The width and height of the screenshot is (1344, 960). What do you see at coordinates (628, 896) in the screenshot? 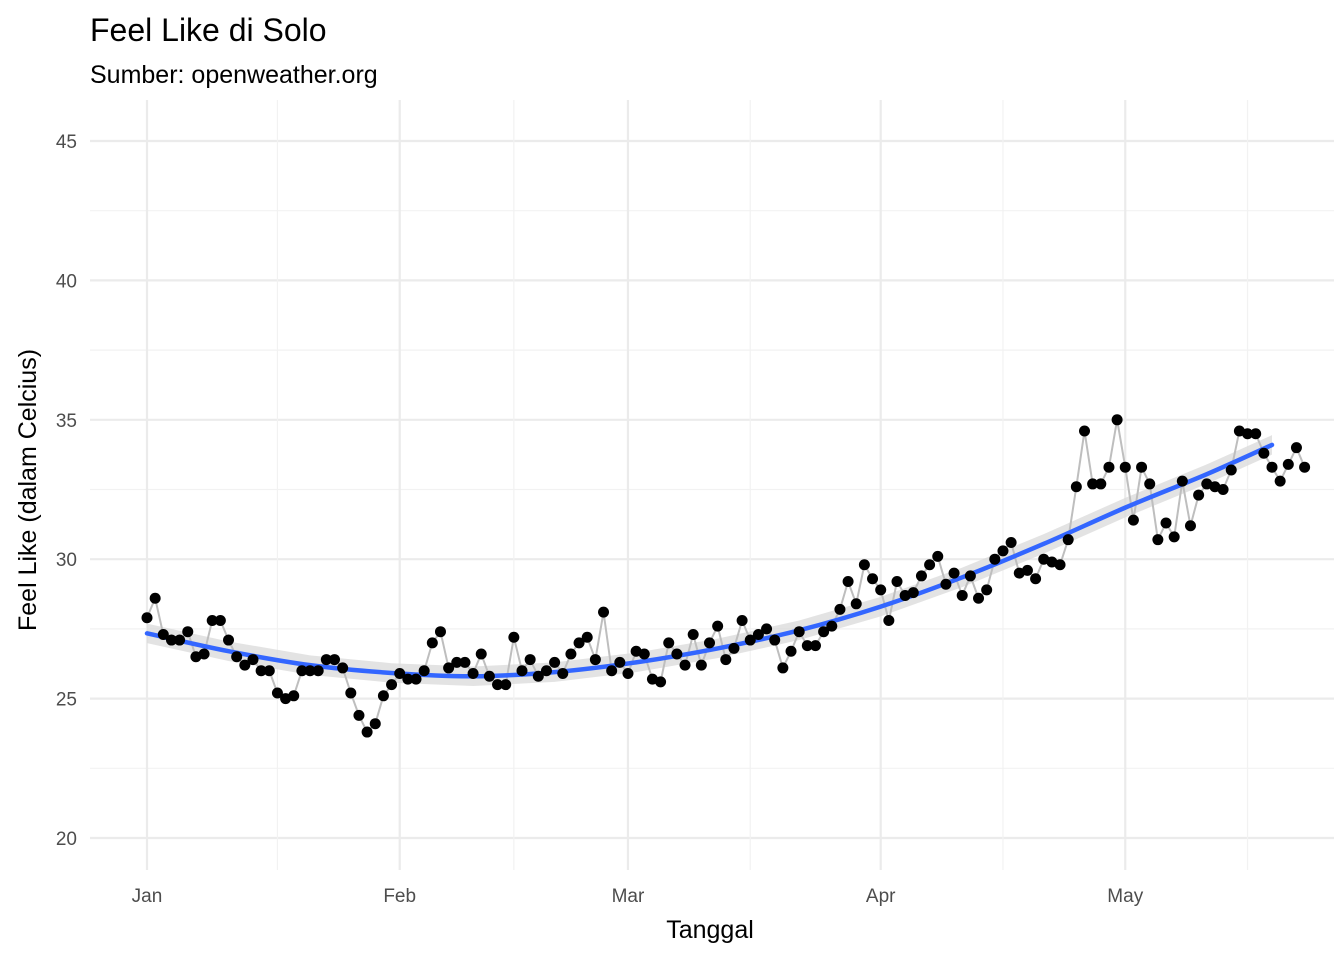
I see `x-tick-label-mar: Mar` at bounding box center [628, 896].